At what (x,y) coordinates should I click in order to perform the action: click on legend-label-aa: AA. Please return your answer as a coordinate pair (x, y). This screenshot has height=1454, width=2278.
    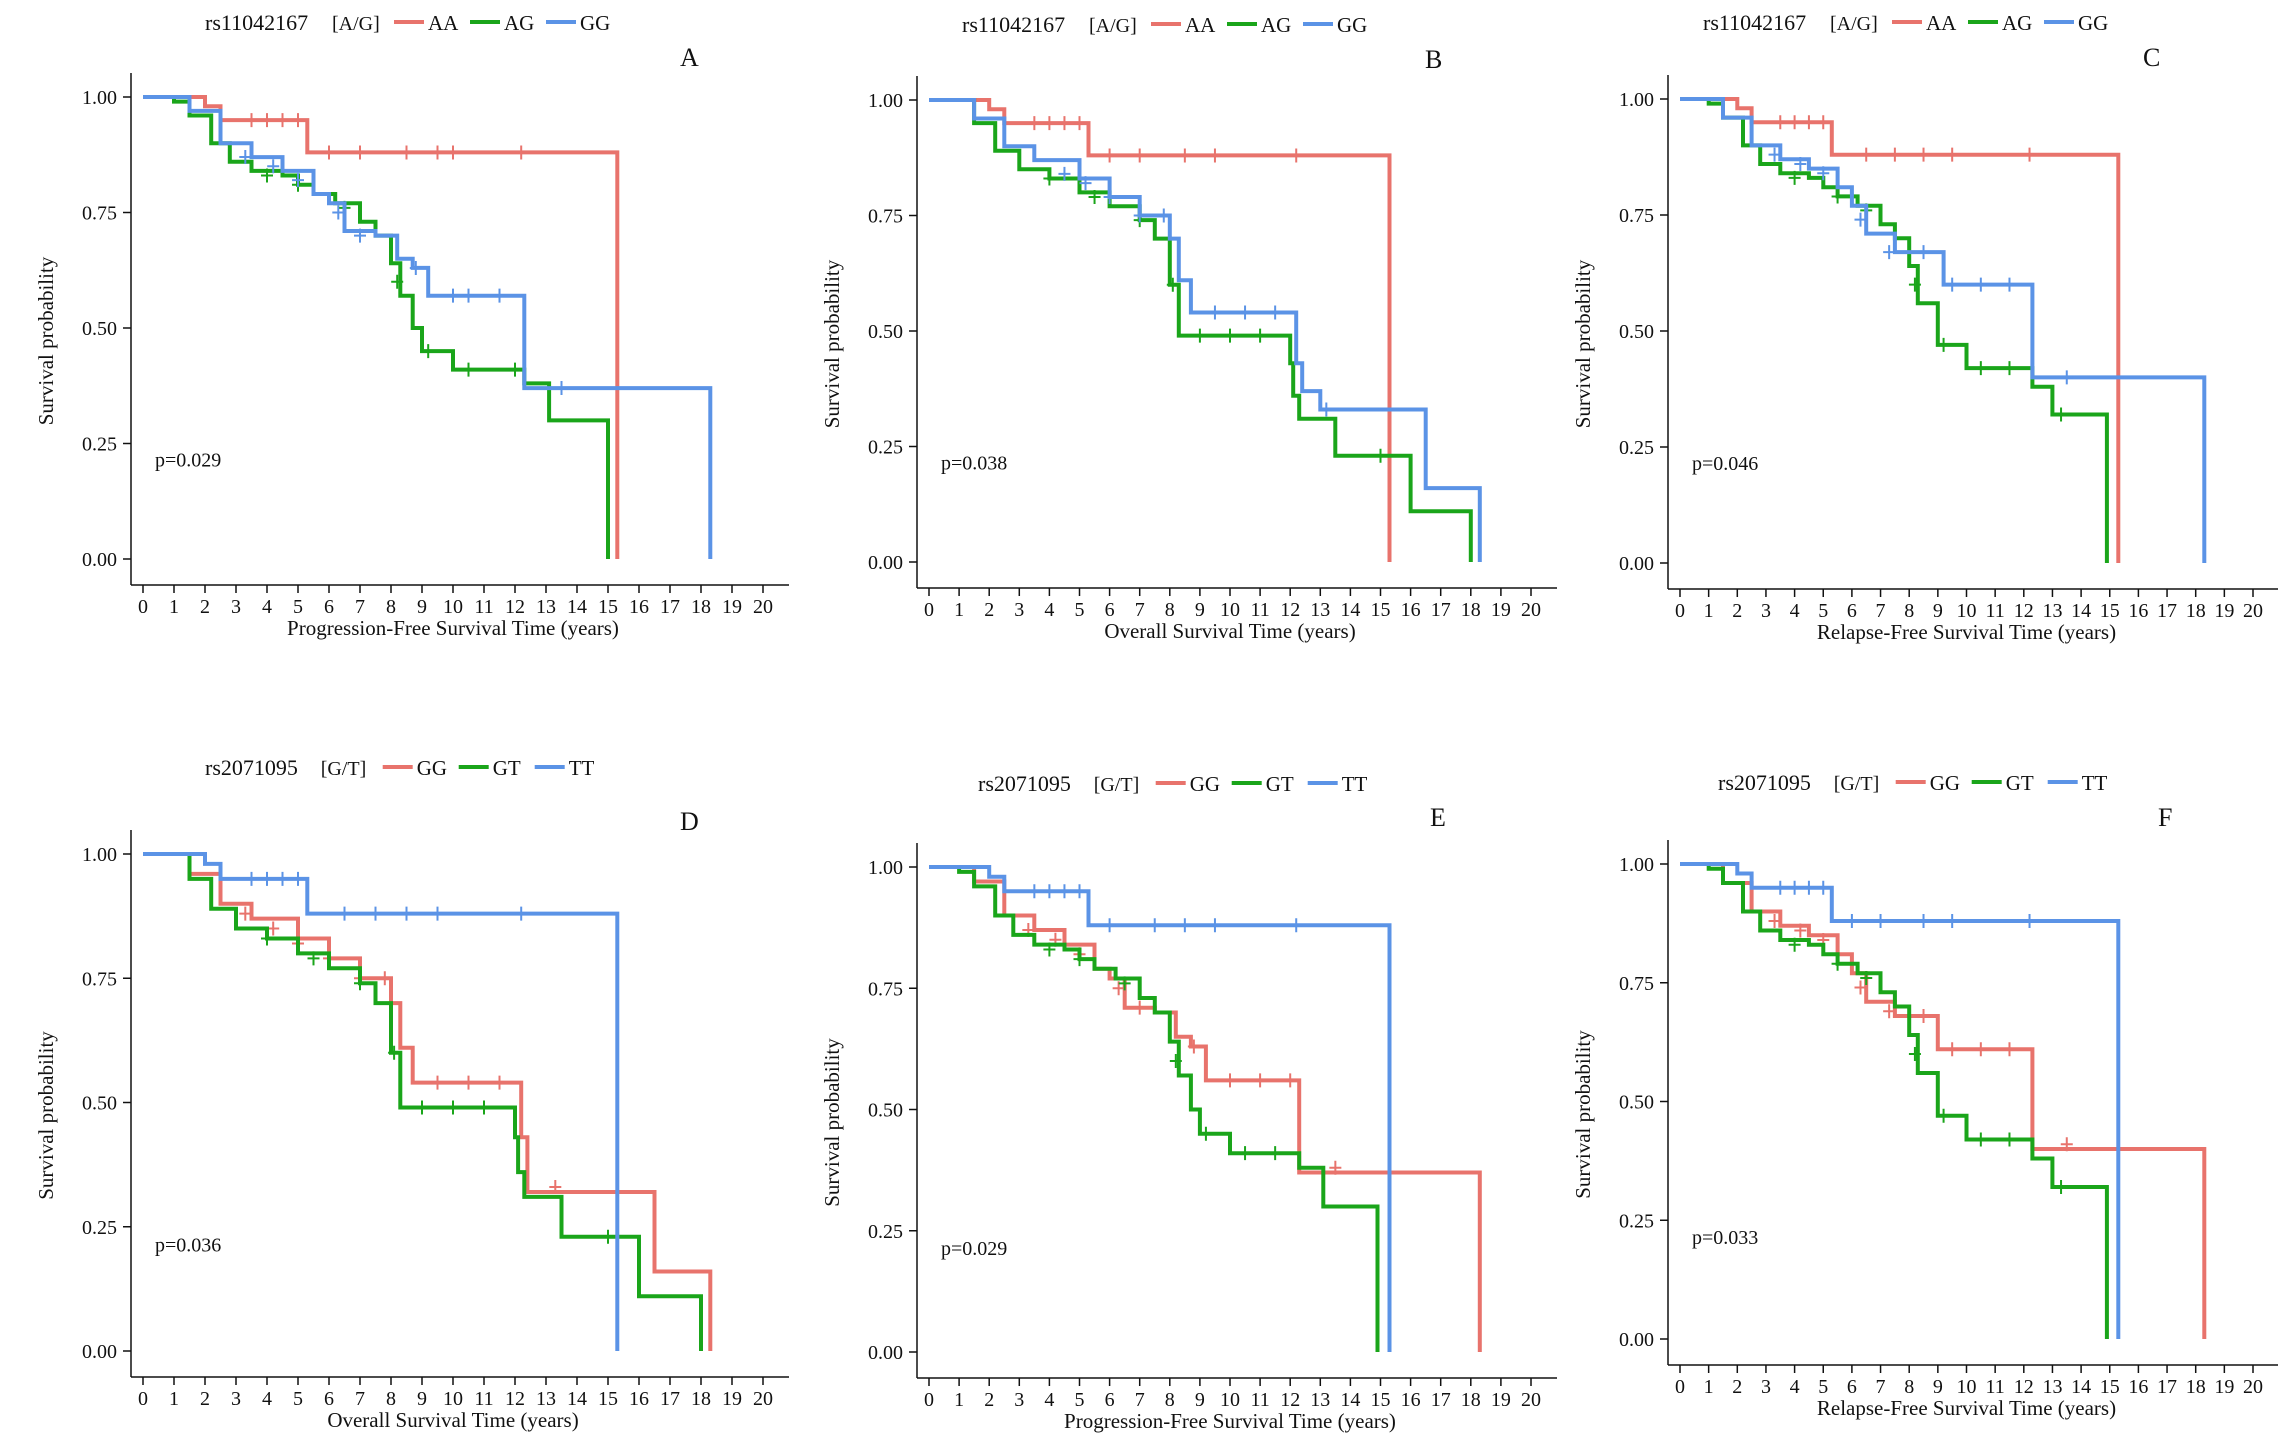
    Looking at the image, I should click on (1200, 25).